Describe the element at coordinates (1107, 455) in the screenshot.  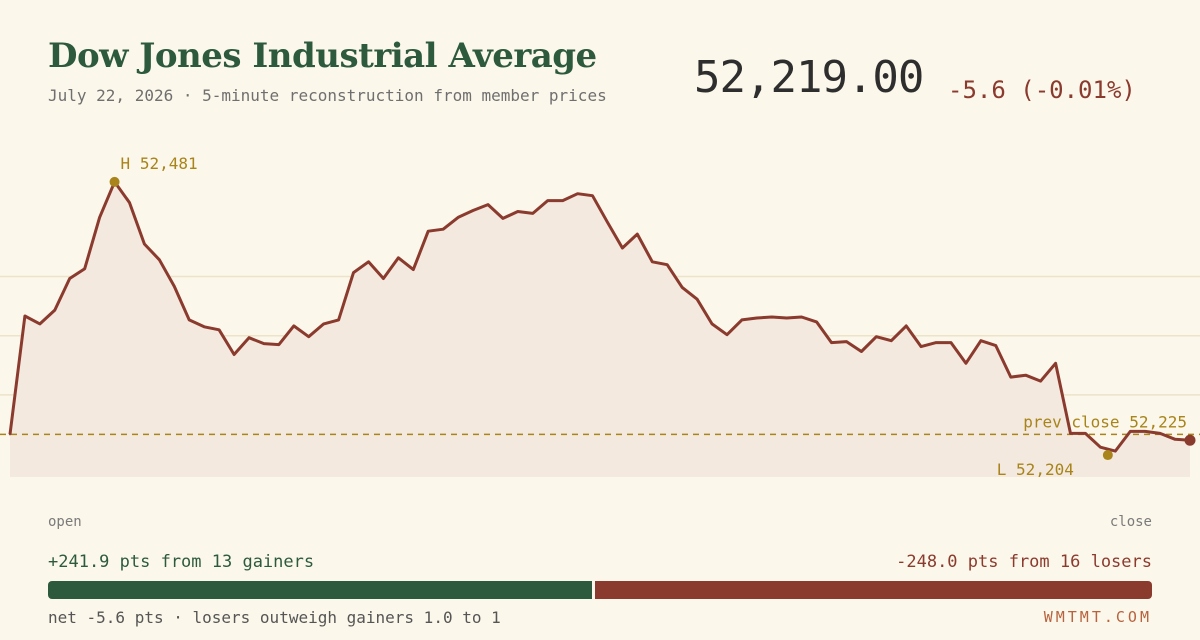
I see `low-marker` at that location.